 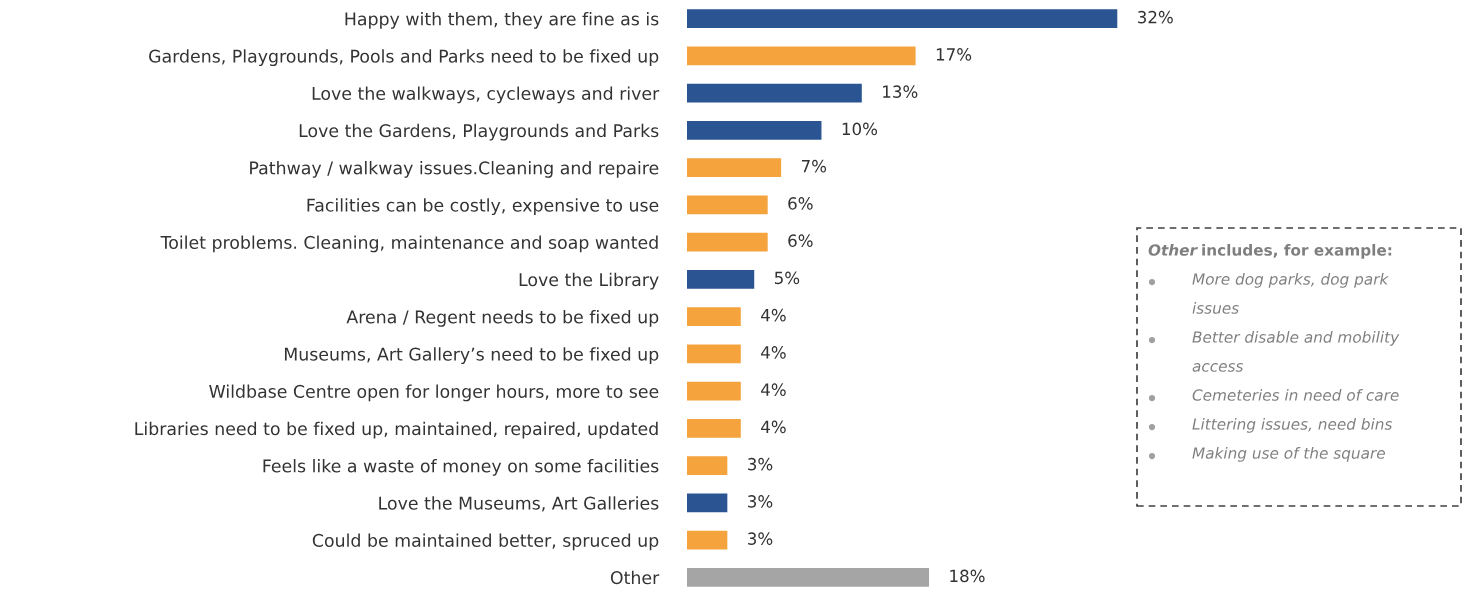 What do you see at coordinates (483, 207) in the screenshot?
I see `y-tick-label: Facilities can be costly, expensive to use` at bounding box center [483, 207].